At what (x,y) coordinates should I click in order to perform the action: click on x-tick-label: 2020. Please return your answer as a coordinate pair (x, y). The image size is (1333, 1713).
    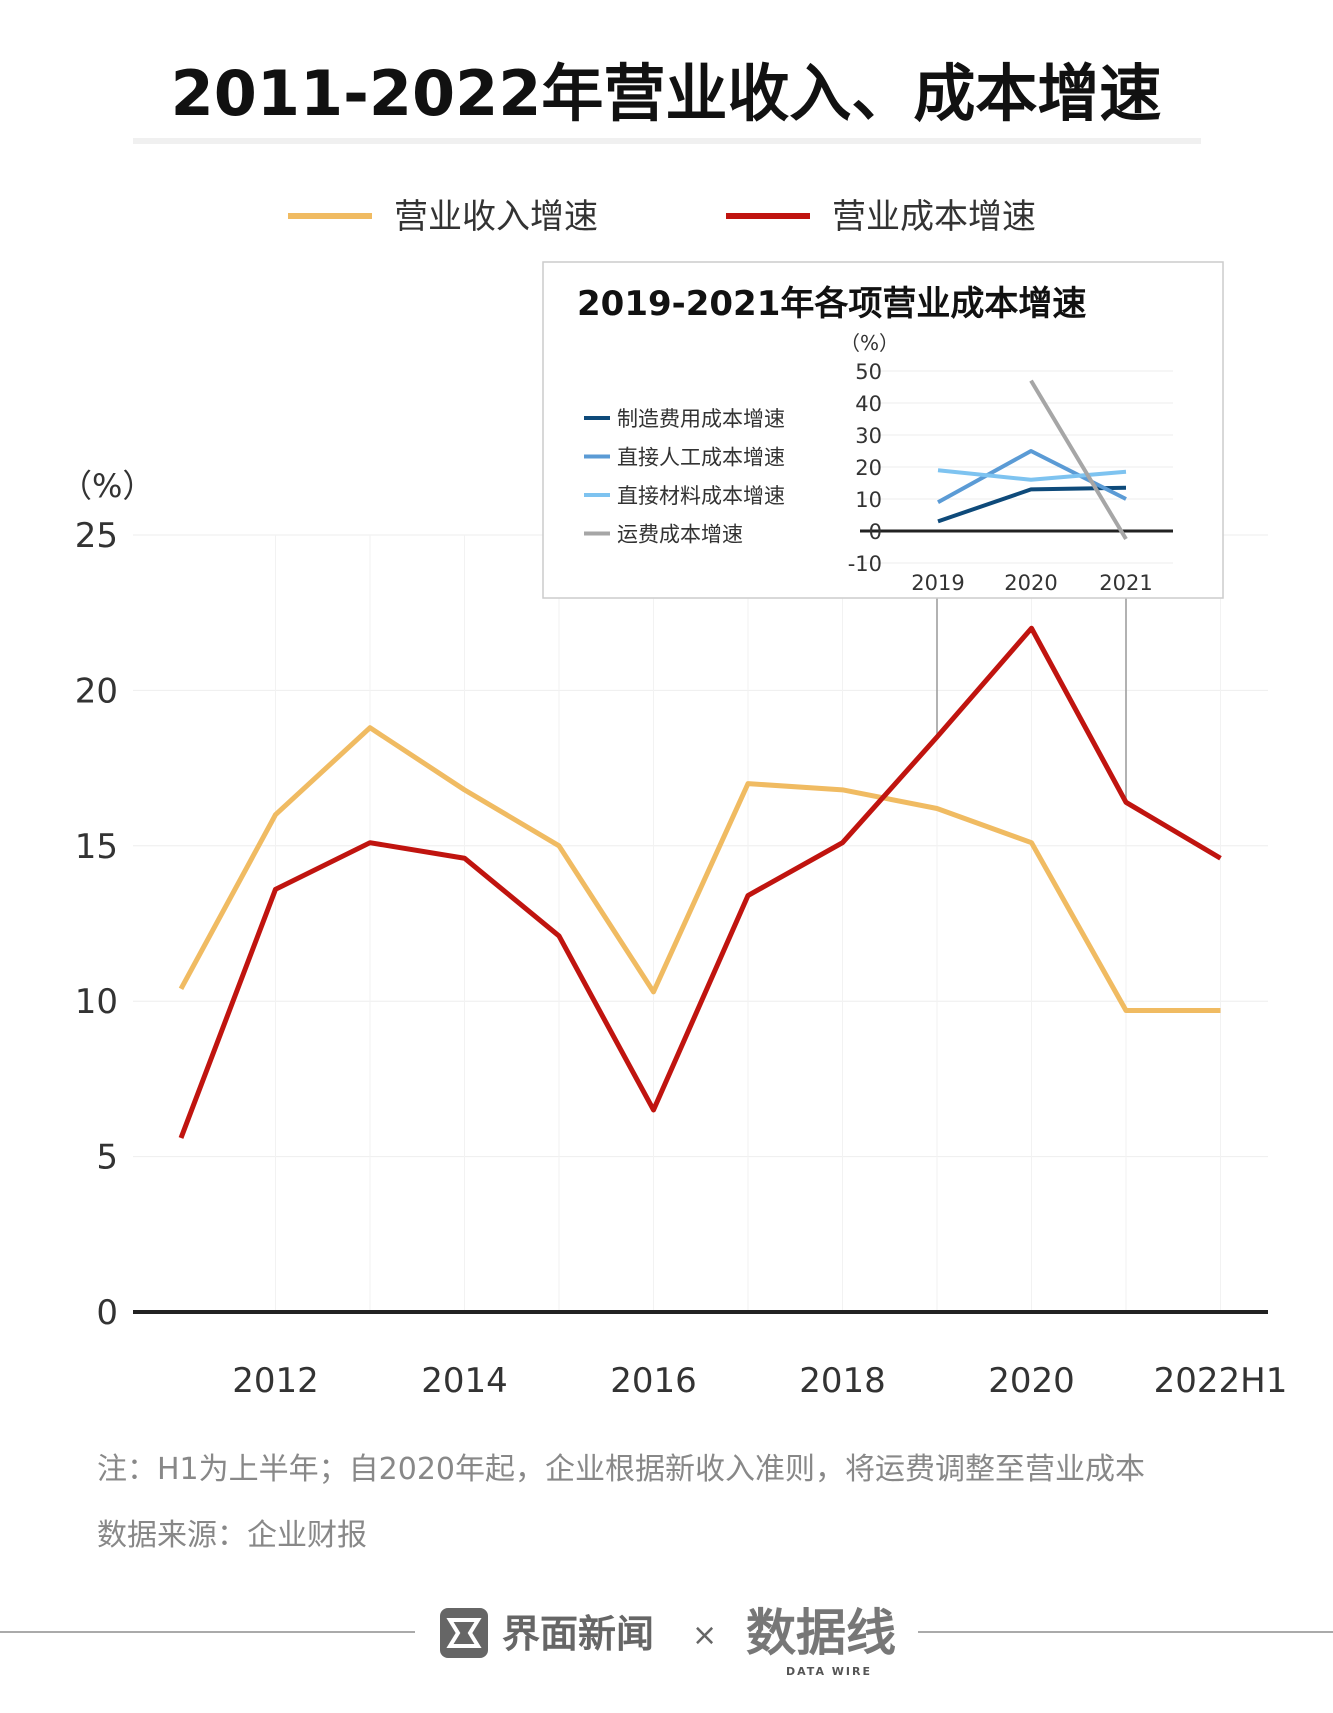
    Looking at the image, I should click on (1031, 1381).